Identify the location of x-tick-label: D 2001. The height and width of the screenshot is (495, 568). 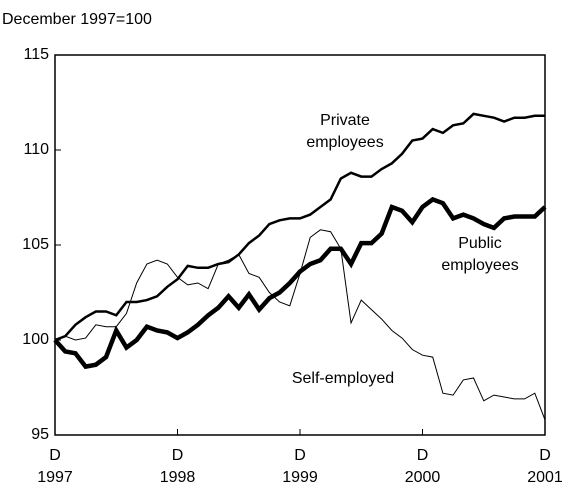
(545, 466).